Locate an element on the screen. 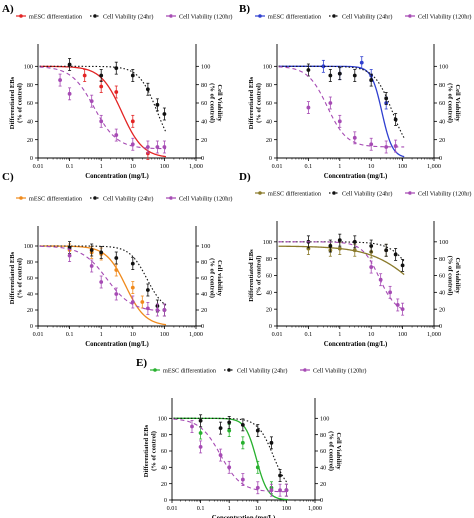  panel-letter: C) is located at coordinates (8, 177).